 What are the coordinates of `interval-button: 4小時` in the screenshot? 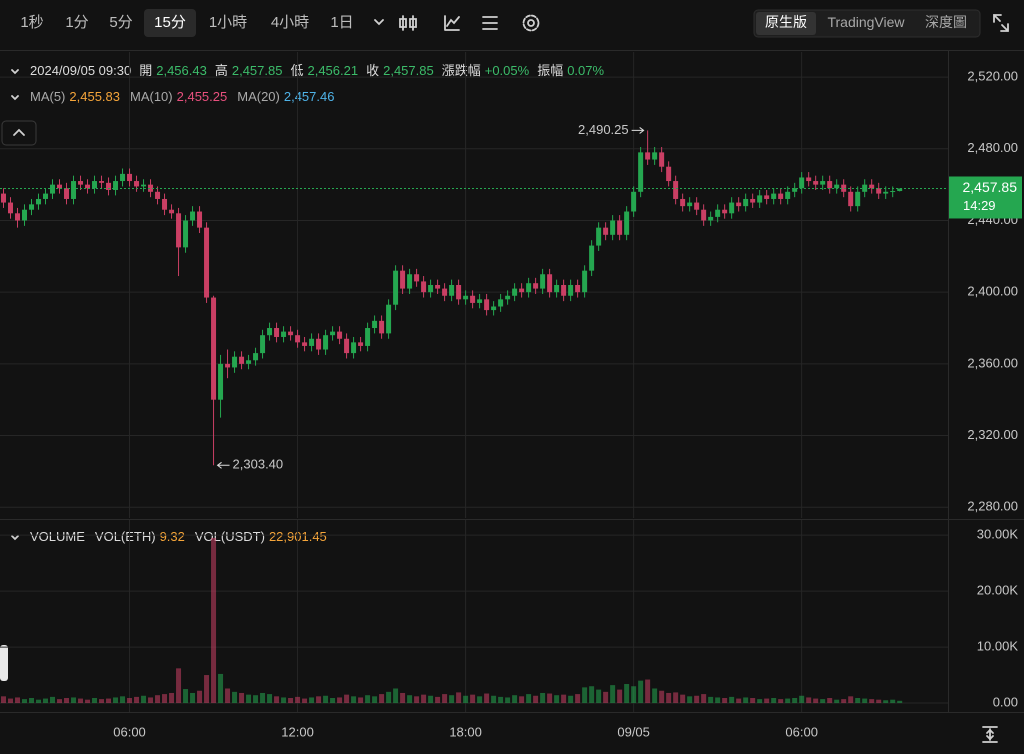 It's located at (290, 22).